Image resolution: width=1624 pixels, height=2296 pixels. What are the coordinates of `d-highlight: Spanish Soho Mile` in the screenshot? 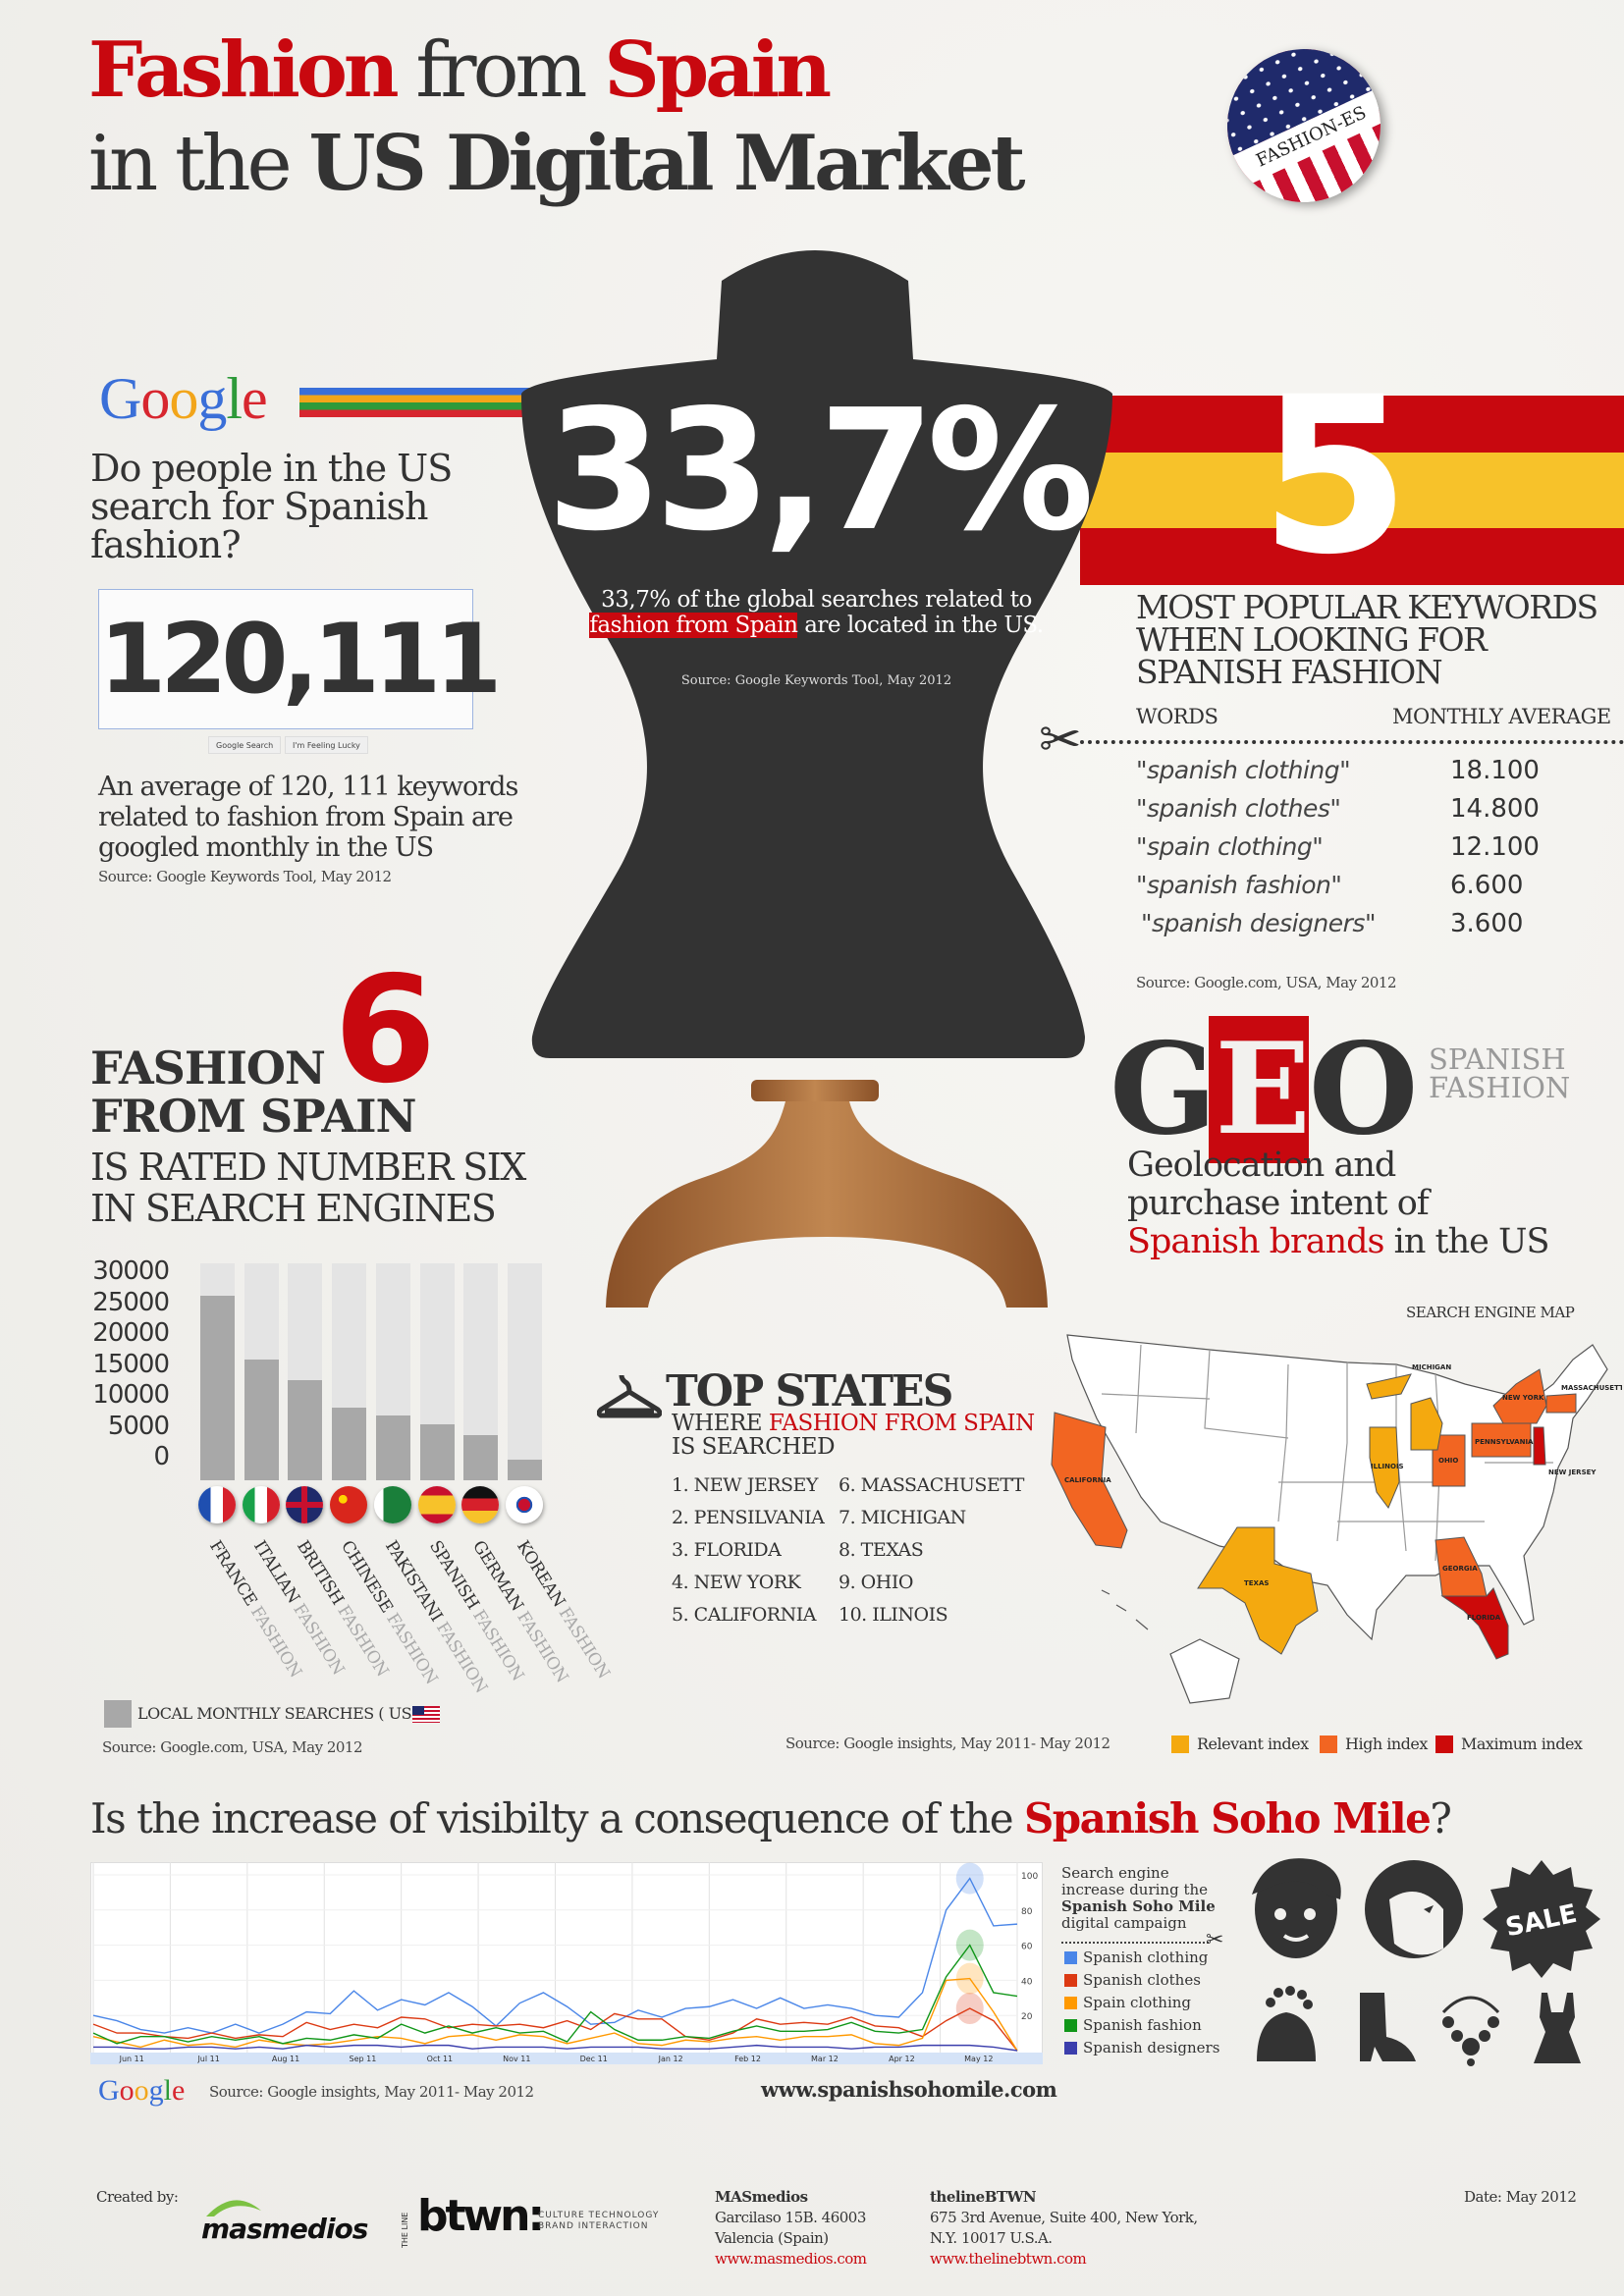 It's located at (1138, 1906).